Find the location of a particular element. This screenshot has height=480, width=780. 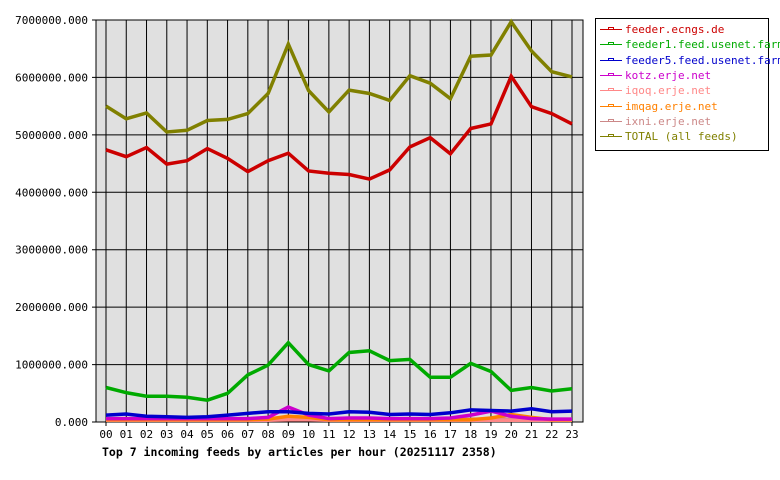

y-tick-label: 2000000.000 is located at coordinates (51, 307).